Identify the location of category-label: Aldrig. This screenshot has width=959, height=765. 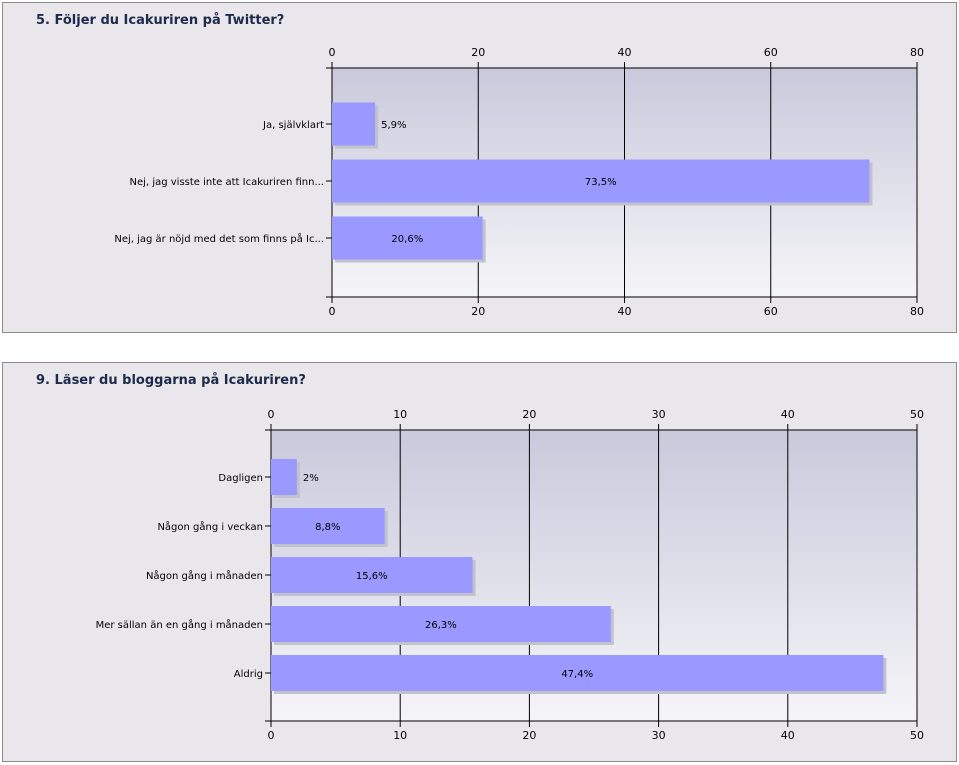
(248, 674).